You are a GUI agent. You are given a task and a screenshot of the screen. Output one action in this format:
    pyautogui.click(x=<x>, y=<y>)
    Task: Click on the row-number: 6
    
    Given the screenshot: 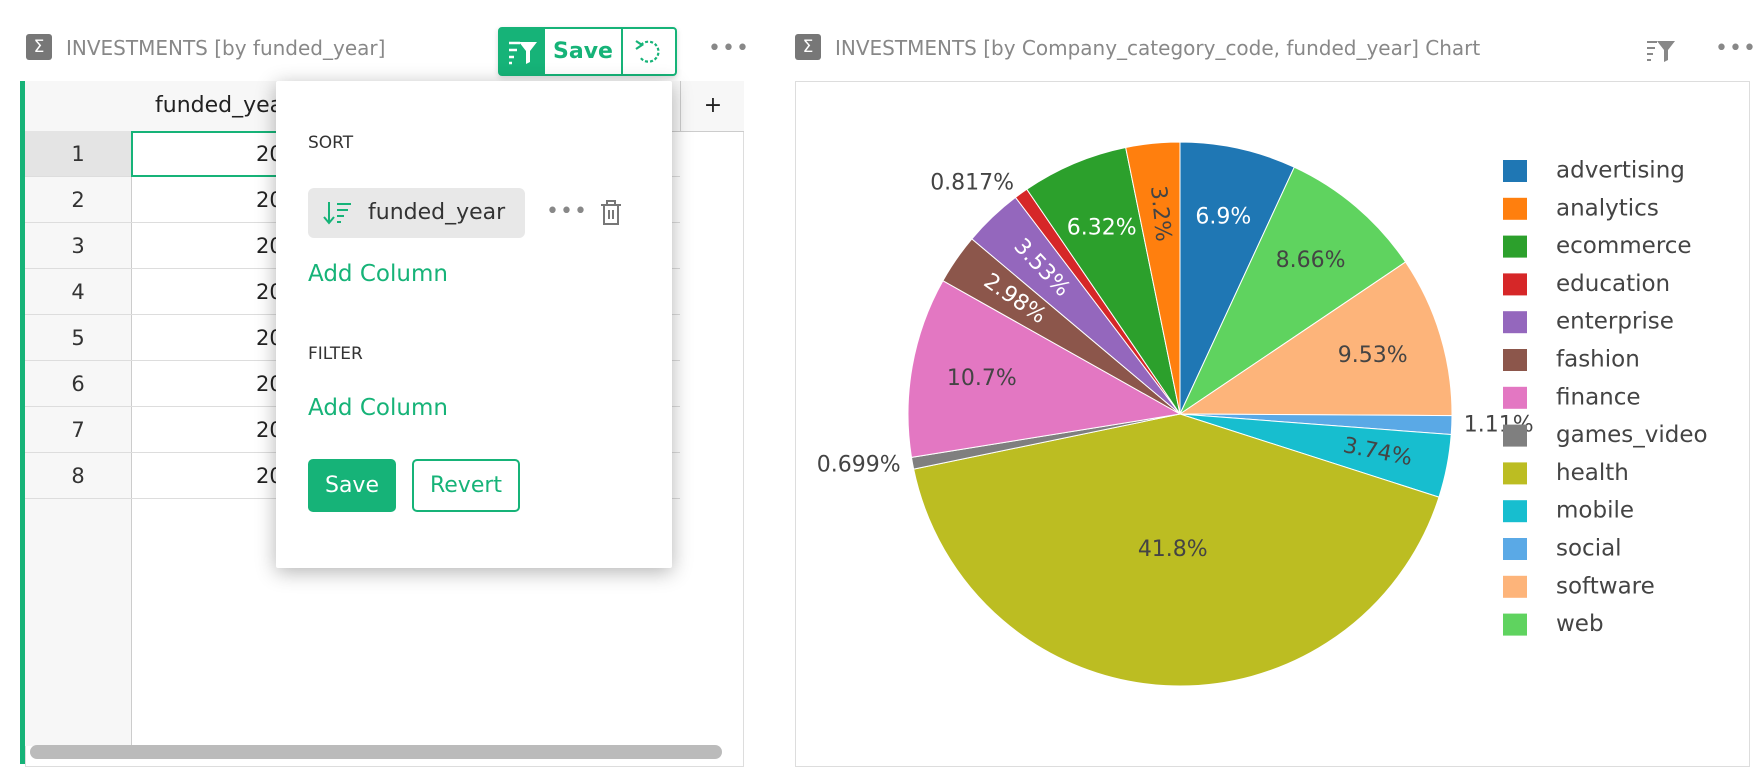 What is the action you would take?
    pyautogui.click(x=78, y=384)
    